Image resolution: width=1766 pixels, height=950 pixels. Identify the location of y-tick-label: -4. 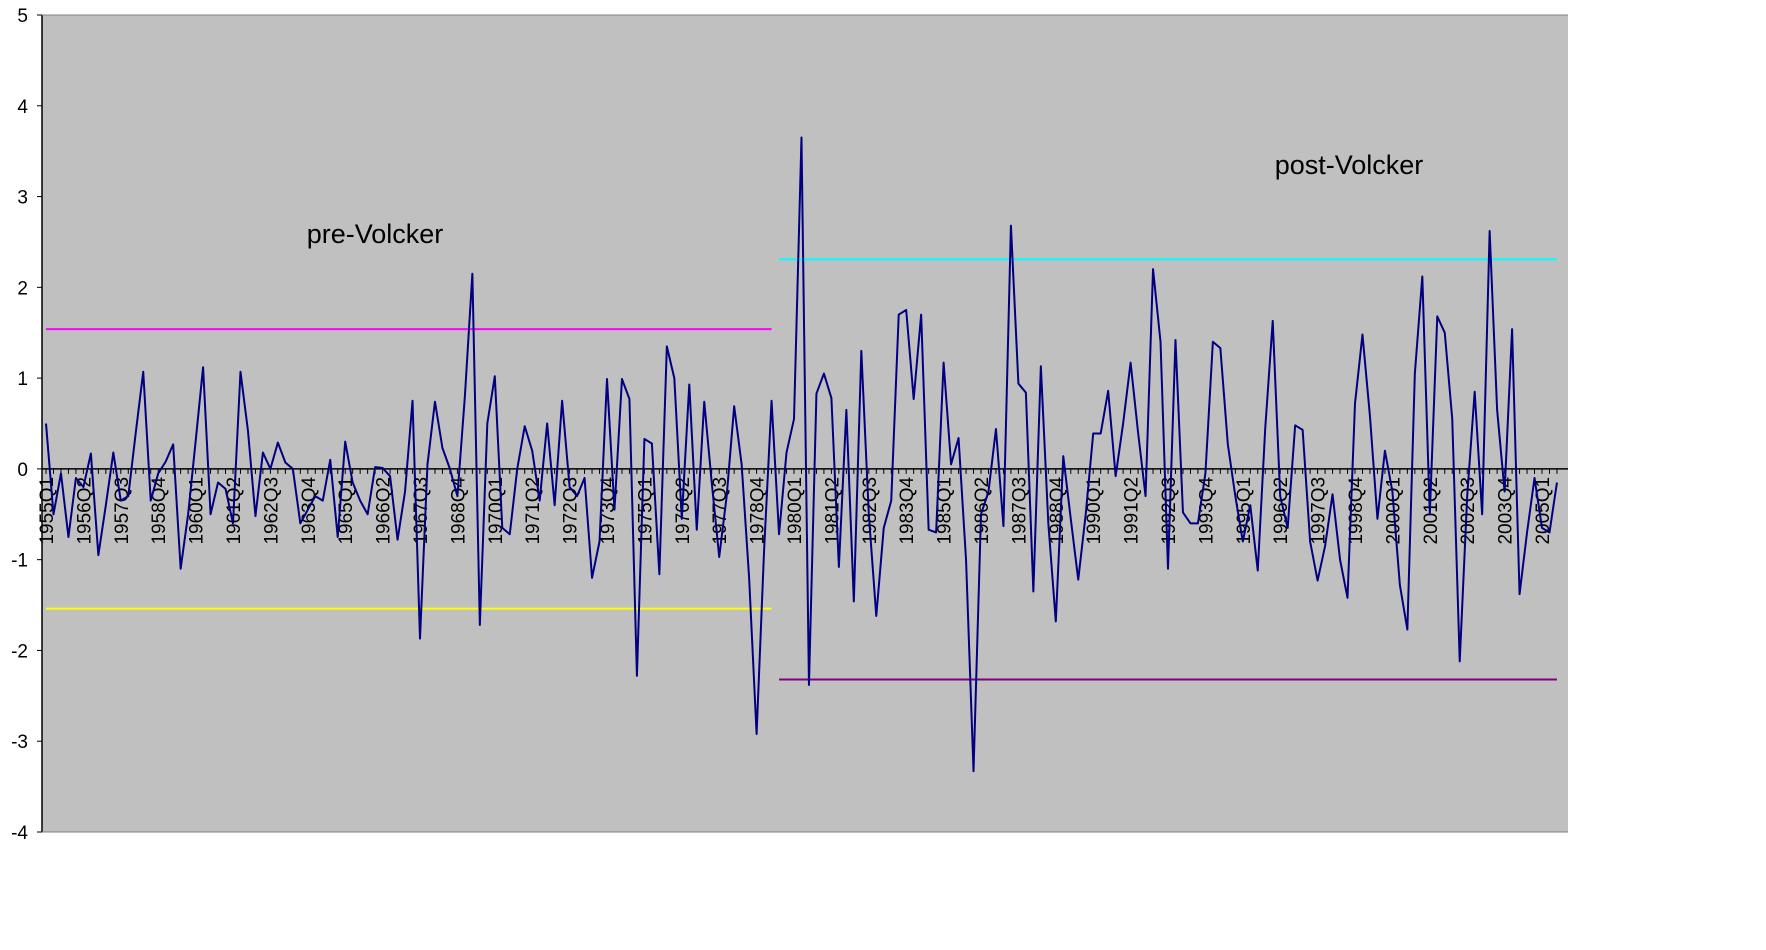
(19, 833).